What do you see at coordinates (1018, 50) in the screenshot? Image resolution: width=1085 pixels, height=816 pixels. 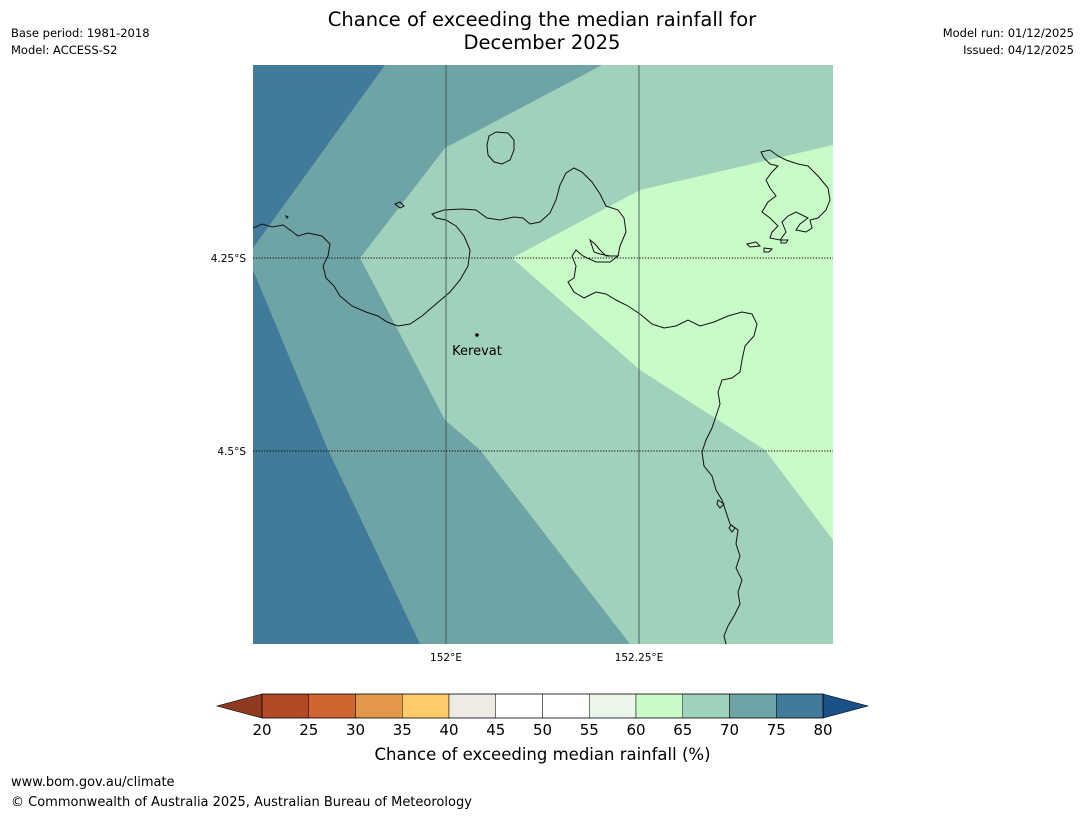 I see `issued-date: Issued: 04/12/2025` at bounding box center [1018, 50].